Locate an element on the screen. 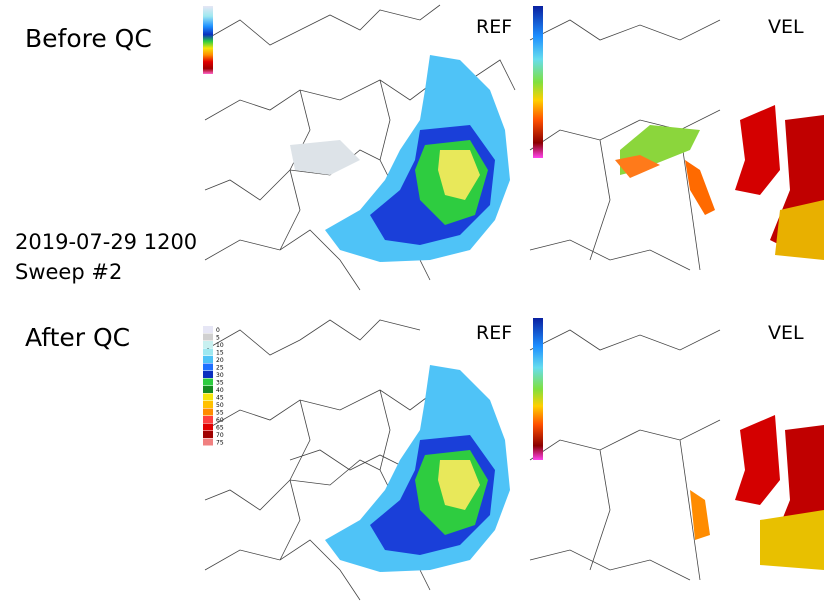 The height and width of the screenshot is (610, 824). legend-label: 40 is located at coordinates (220, 390).